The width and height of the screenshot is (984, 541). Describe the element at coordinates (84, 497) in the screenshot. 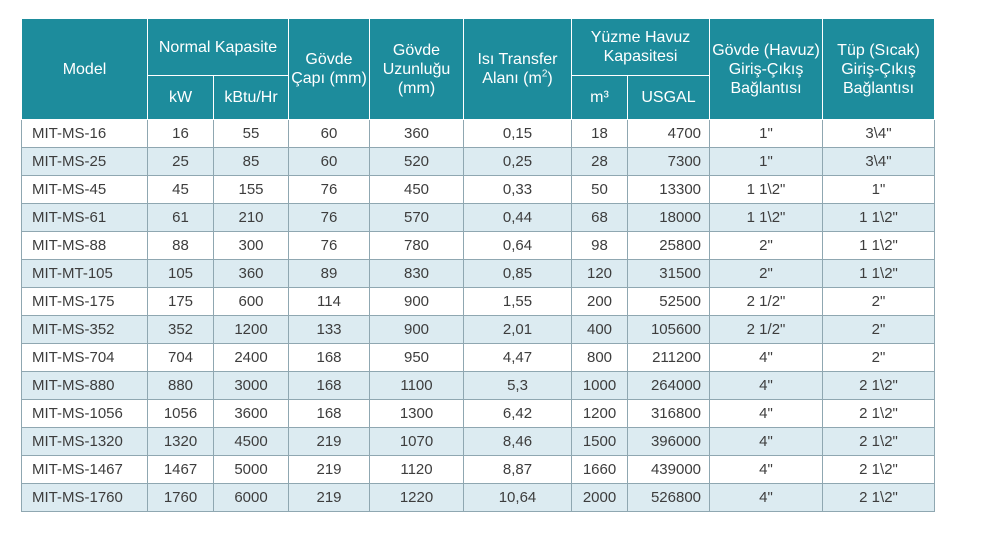

I see `cell-model: MIT-MS-1760` at that location.